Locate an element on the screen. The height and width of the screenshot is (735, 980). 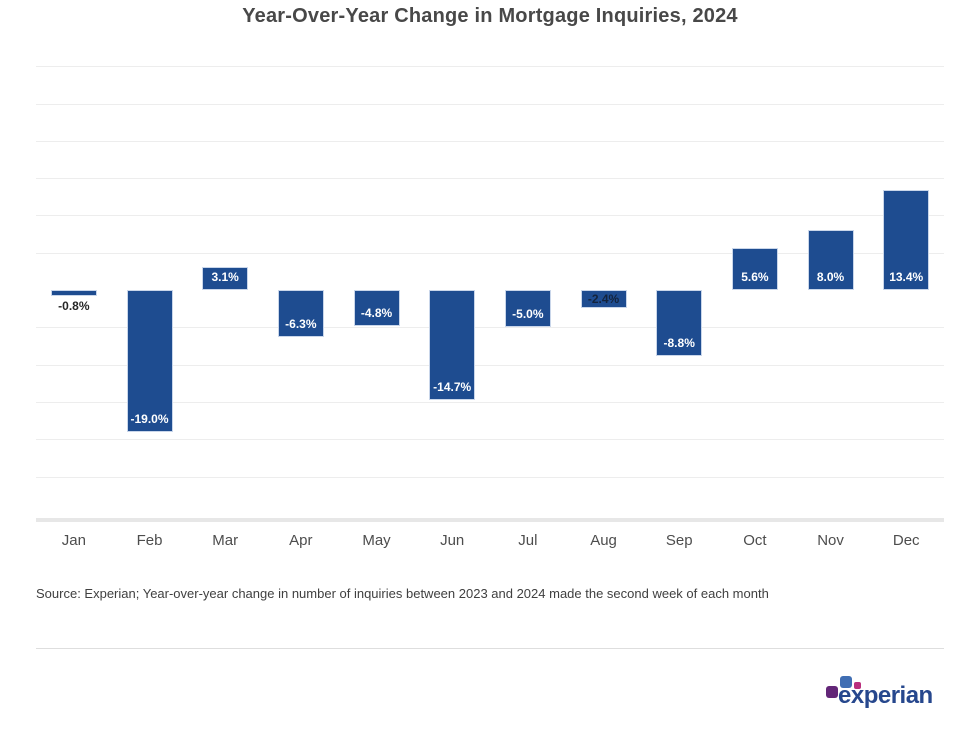
month-label-may: May is located at coordinates (376, 540).